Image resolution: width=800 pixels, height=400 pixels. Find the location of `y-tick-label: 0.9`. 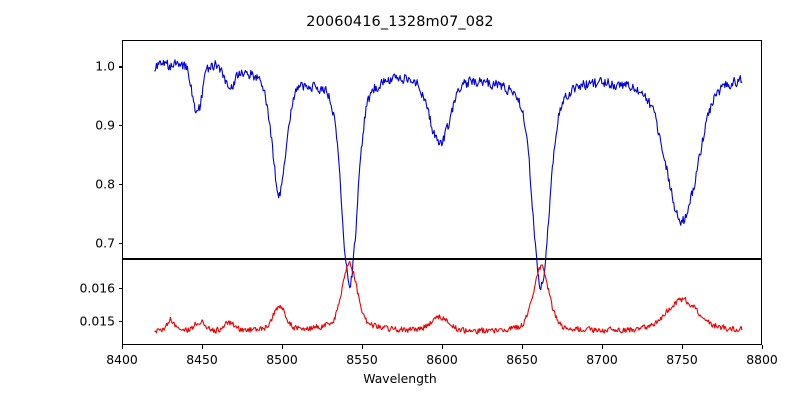

y-tick-label: 0.9 is located at coordinates (105, 125).